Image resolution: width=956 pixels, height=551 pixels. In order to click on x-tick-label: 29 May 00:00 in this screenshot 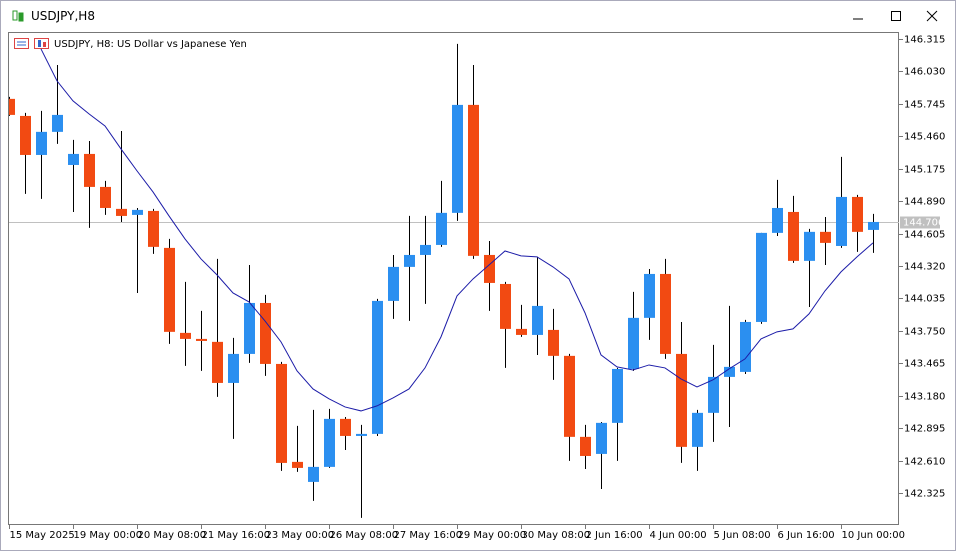, I will do `click(492, 535)`.